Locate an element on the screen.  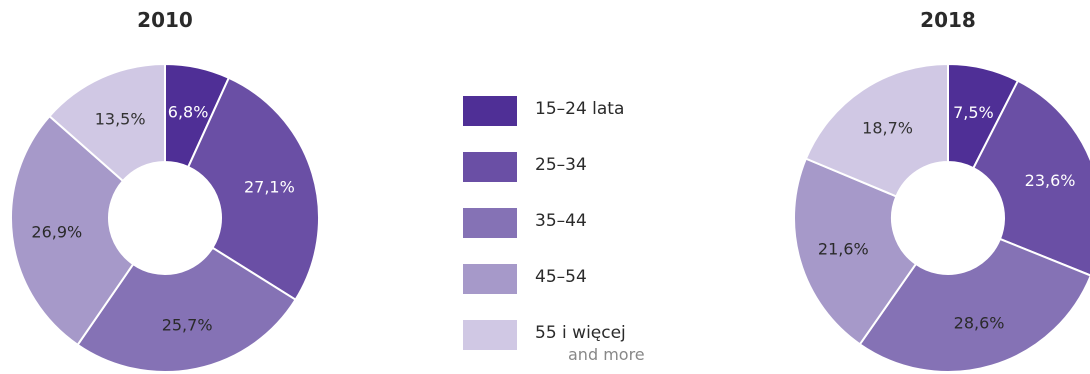
legend-item-35-44: 35–44 is located at coordinates (573, 228).